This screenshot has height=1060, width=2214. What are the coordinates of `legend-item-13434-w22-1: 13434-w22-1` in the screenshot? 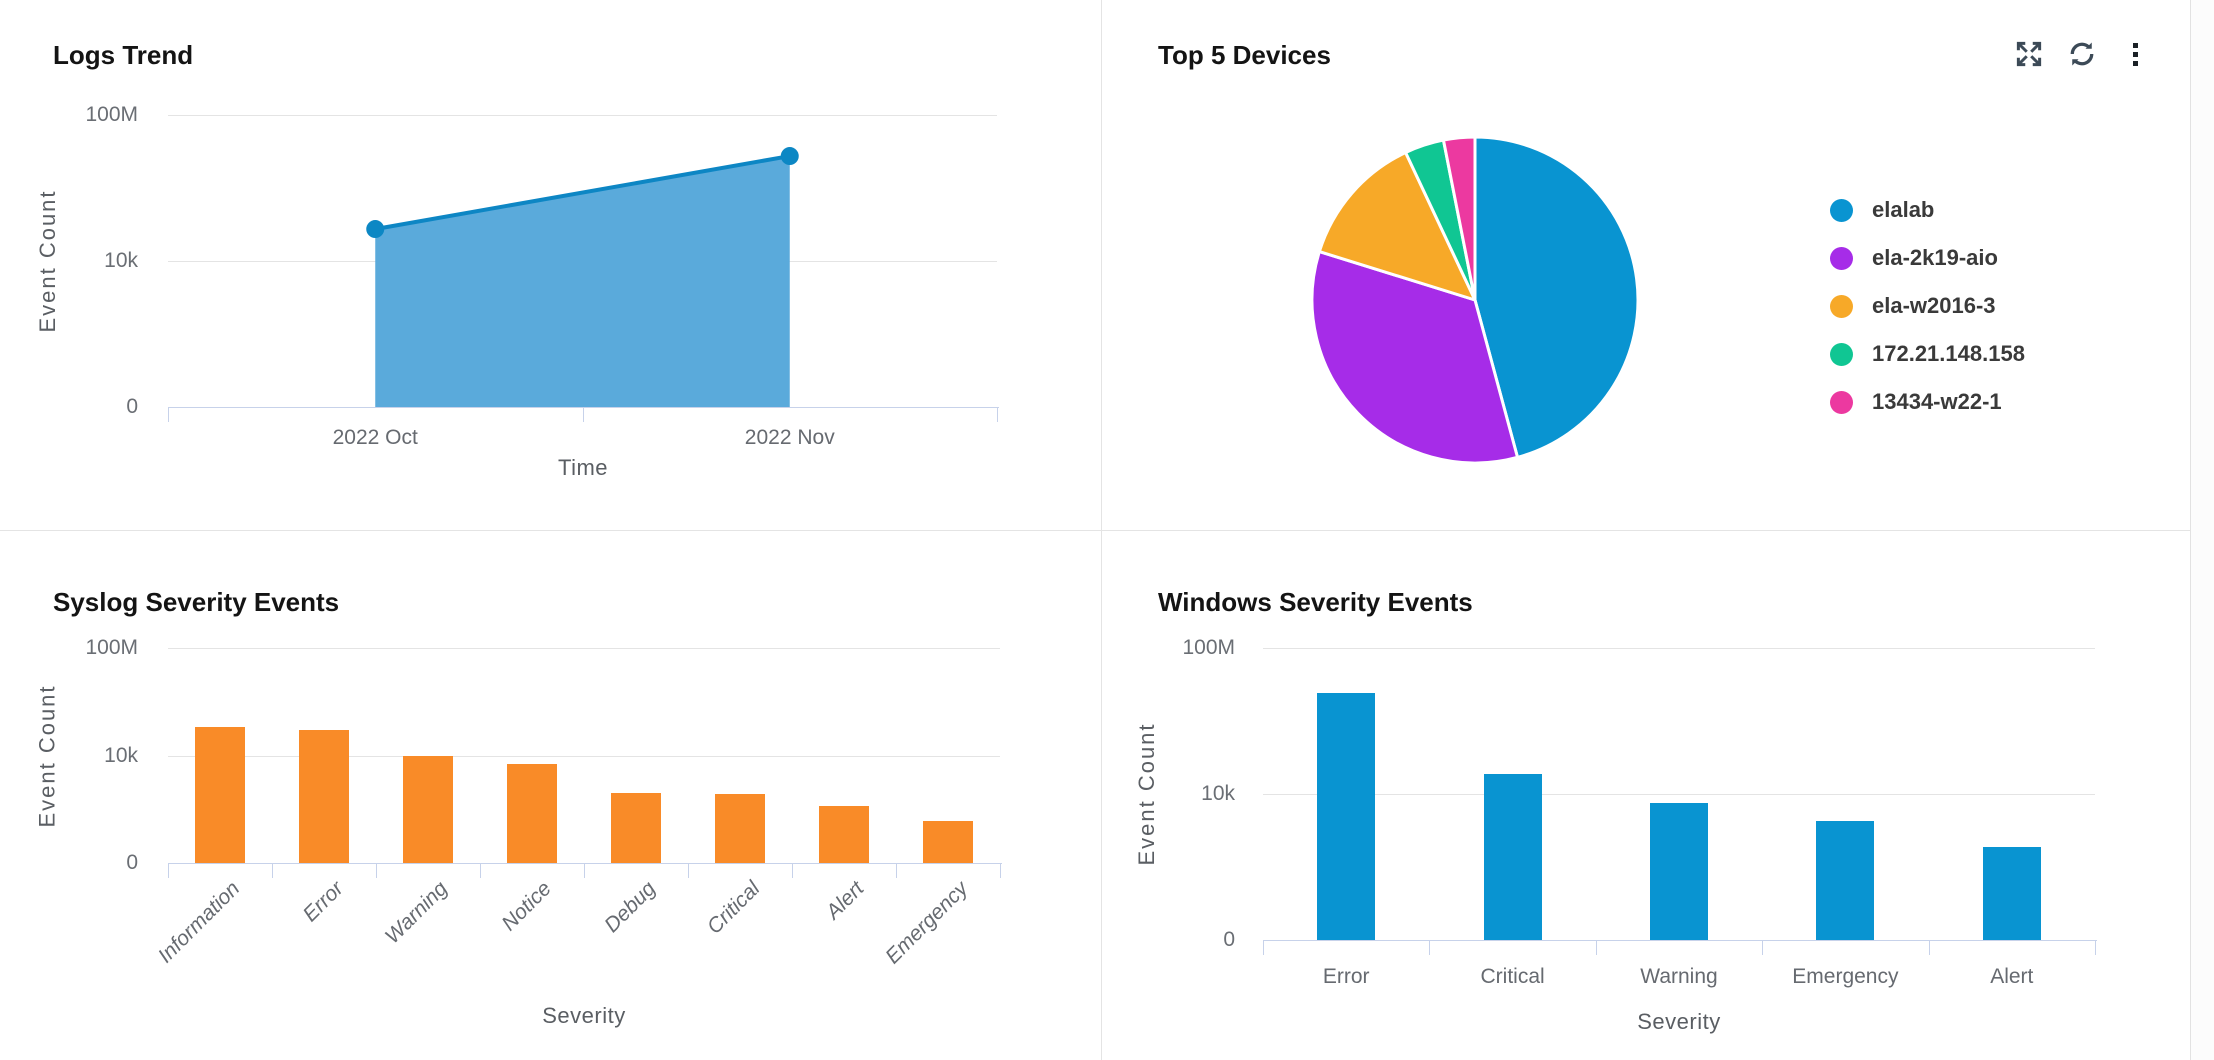 It's located at (1927, 402).